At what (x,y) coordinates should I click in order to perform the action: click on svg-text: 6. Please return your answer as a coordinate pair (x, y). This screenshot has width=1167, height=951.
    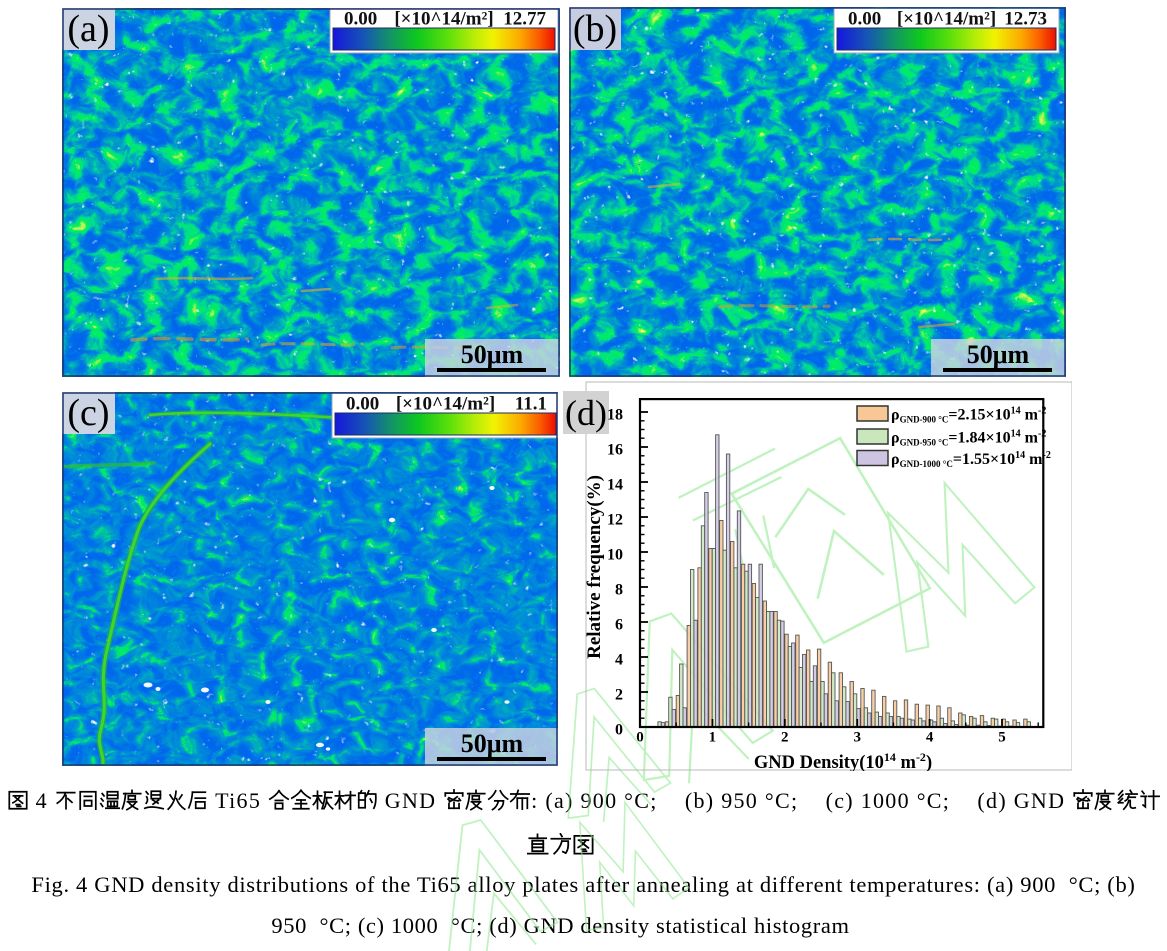
    Looking at the image, I should click on (619, 625).